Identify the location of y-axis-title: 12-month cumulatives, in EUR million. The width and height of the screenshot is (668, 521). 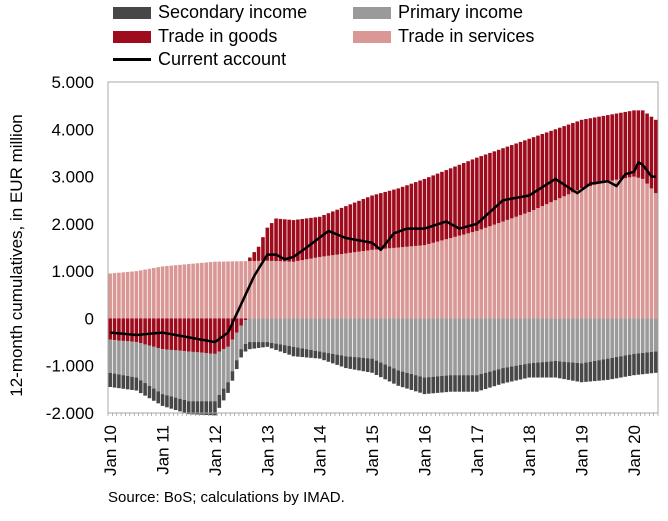
(16, 255).